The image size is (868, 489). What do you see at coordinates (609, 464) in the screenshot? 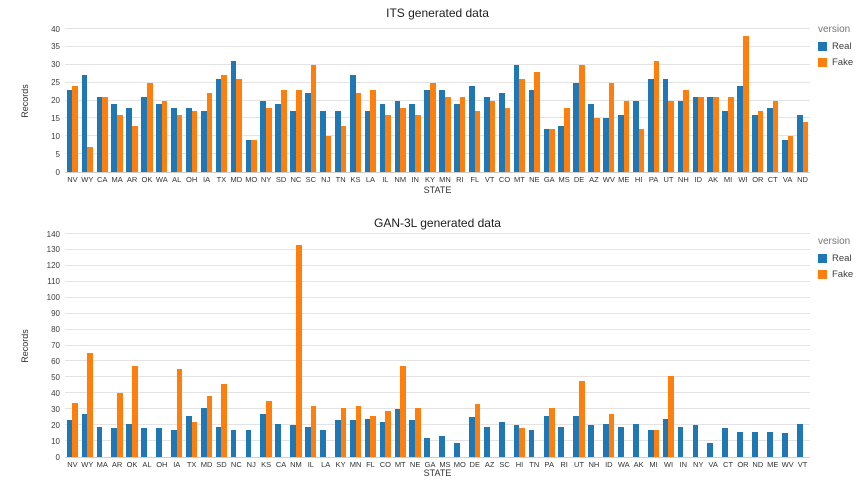
I see `x-tick-label: ID` at bounding box center [609, 464].